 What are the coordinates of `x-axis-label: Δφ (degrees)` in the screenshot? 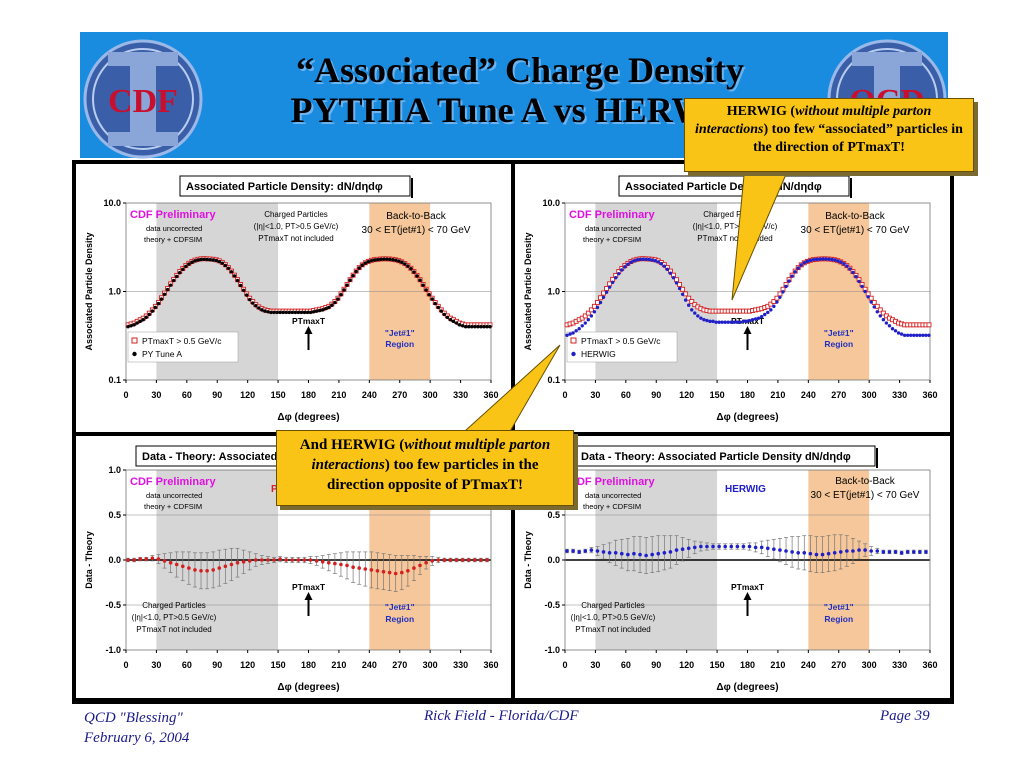 It's located at (747, 687).